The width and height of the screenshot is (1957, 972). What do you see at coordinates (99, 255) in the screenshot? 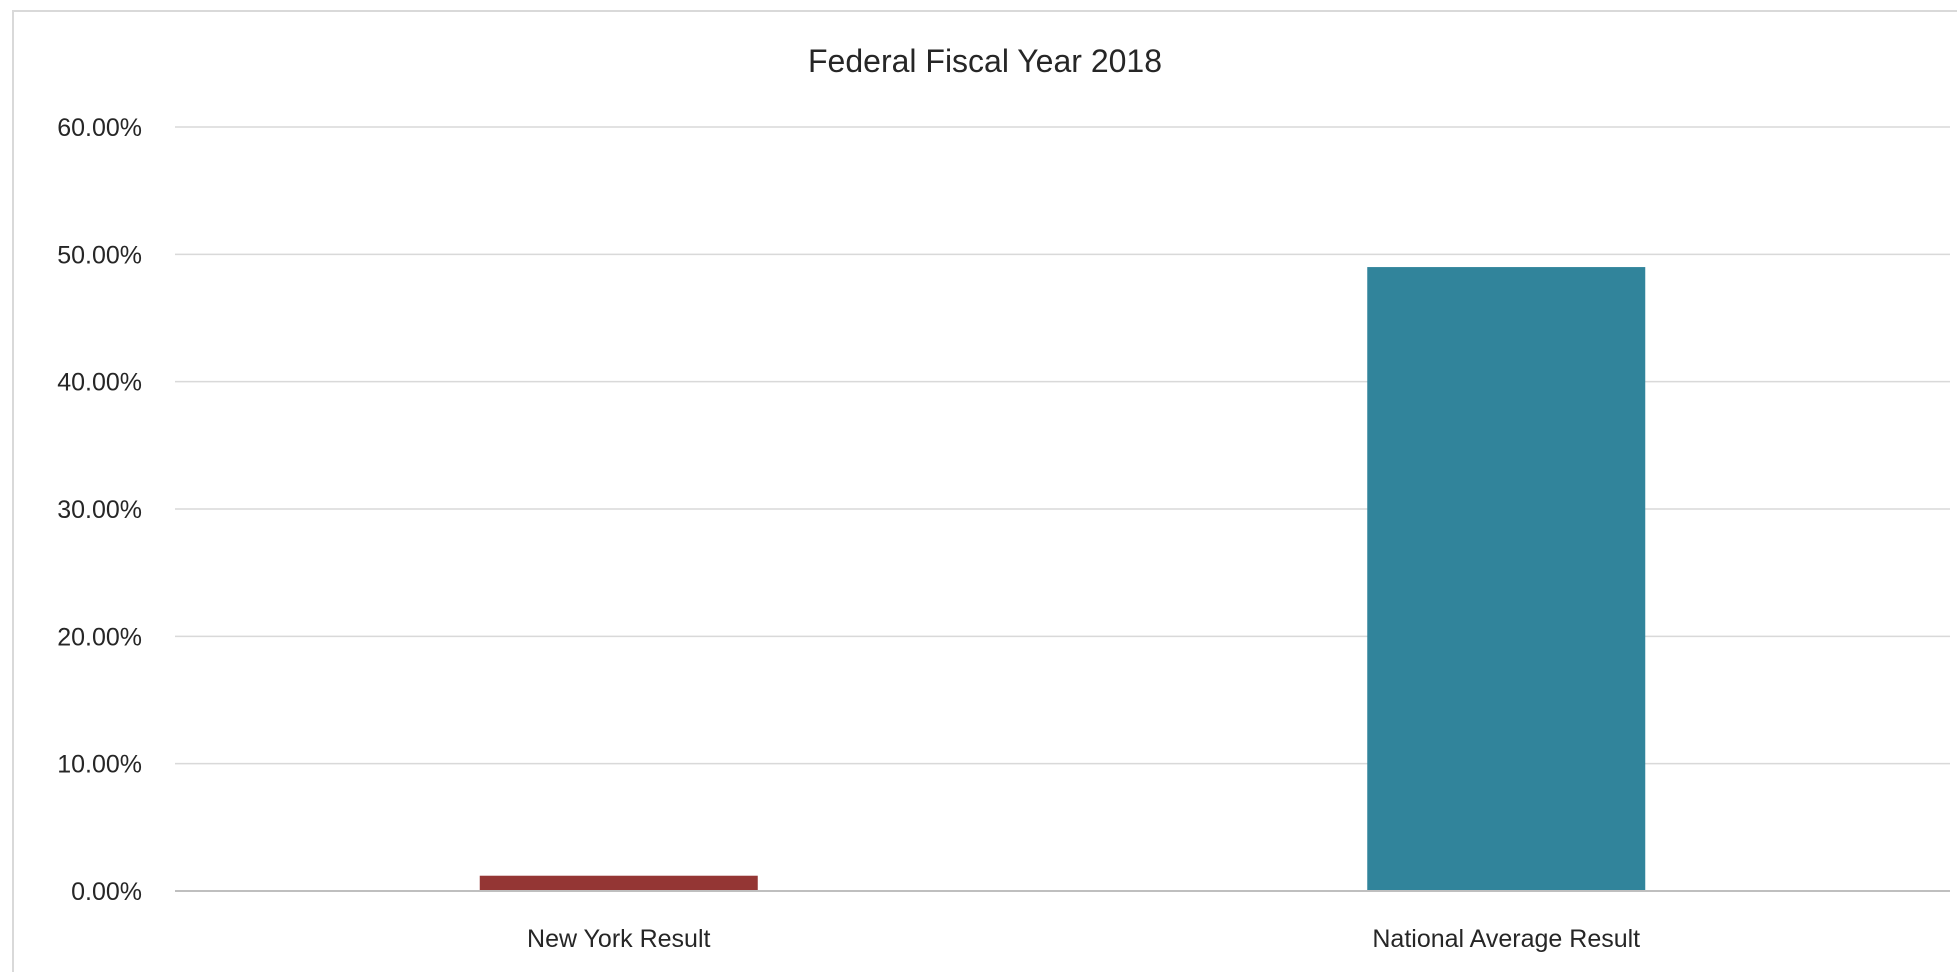
I see `y-tick-label: 50.00%` at bounding box center [99, 255].